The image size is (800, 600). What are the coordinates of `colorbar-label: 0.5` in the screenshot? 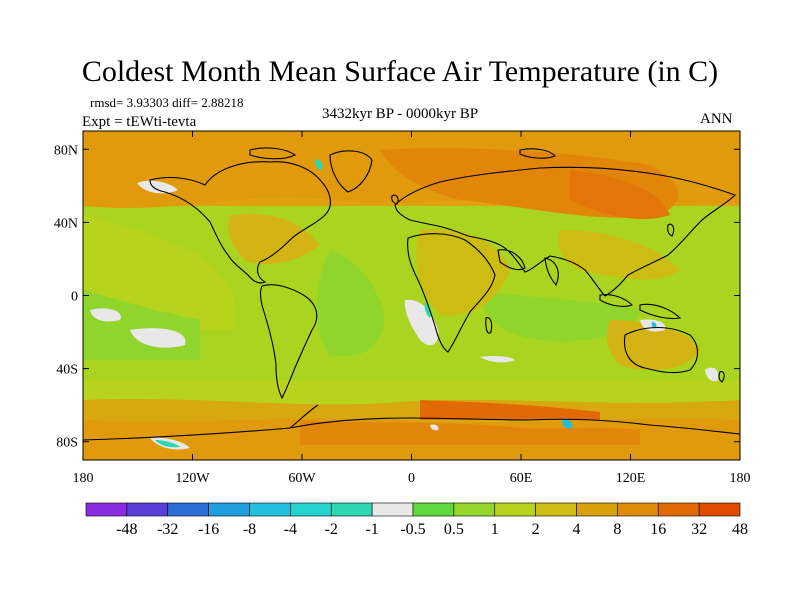 It's located at (454, 529).